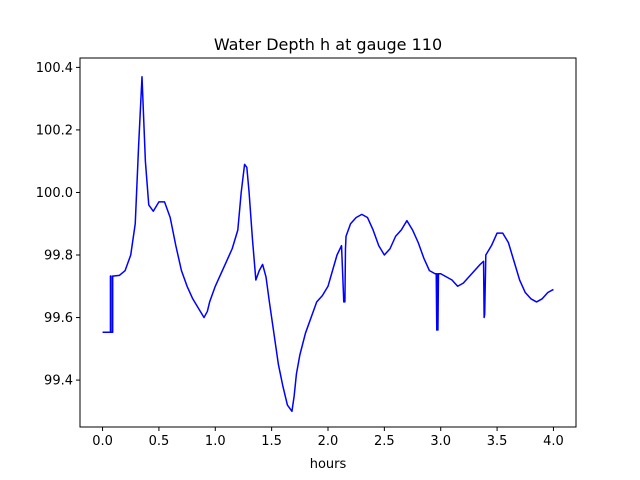 The height and width of the screenshot is (480, 640). I want to click on x-tick-label: 2.0, so click(328, 441).